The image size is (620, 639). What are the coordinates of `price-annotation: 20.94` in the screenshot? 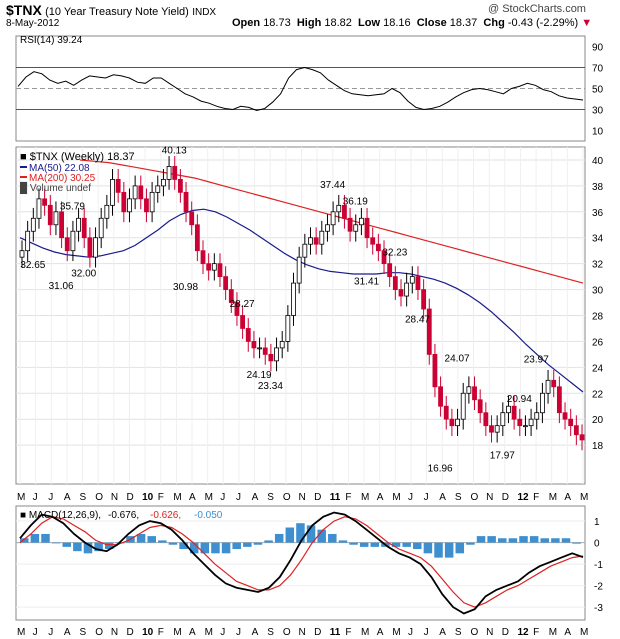 It's located at (519, 399).